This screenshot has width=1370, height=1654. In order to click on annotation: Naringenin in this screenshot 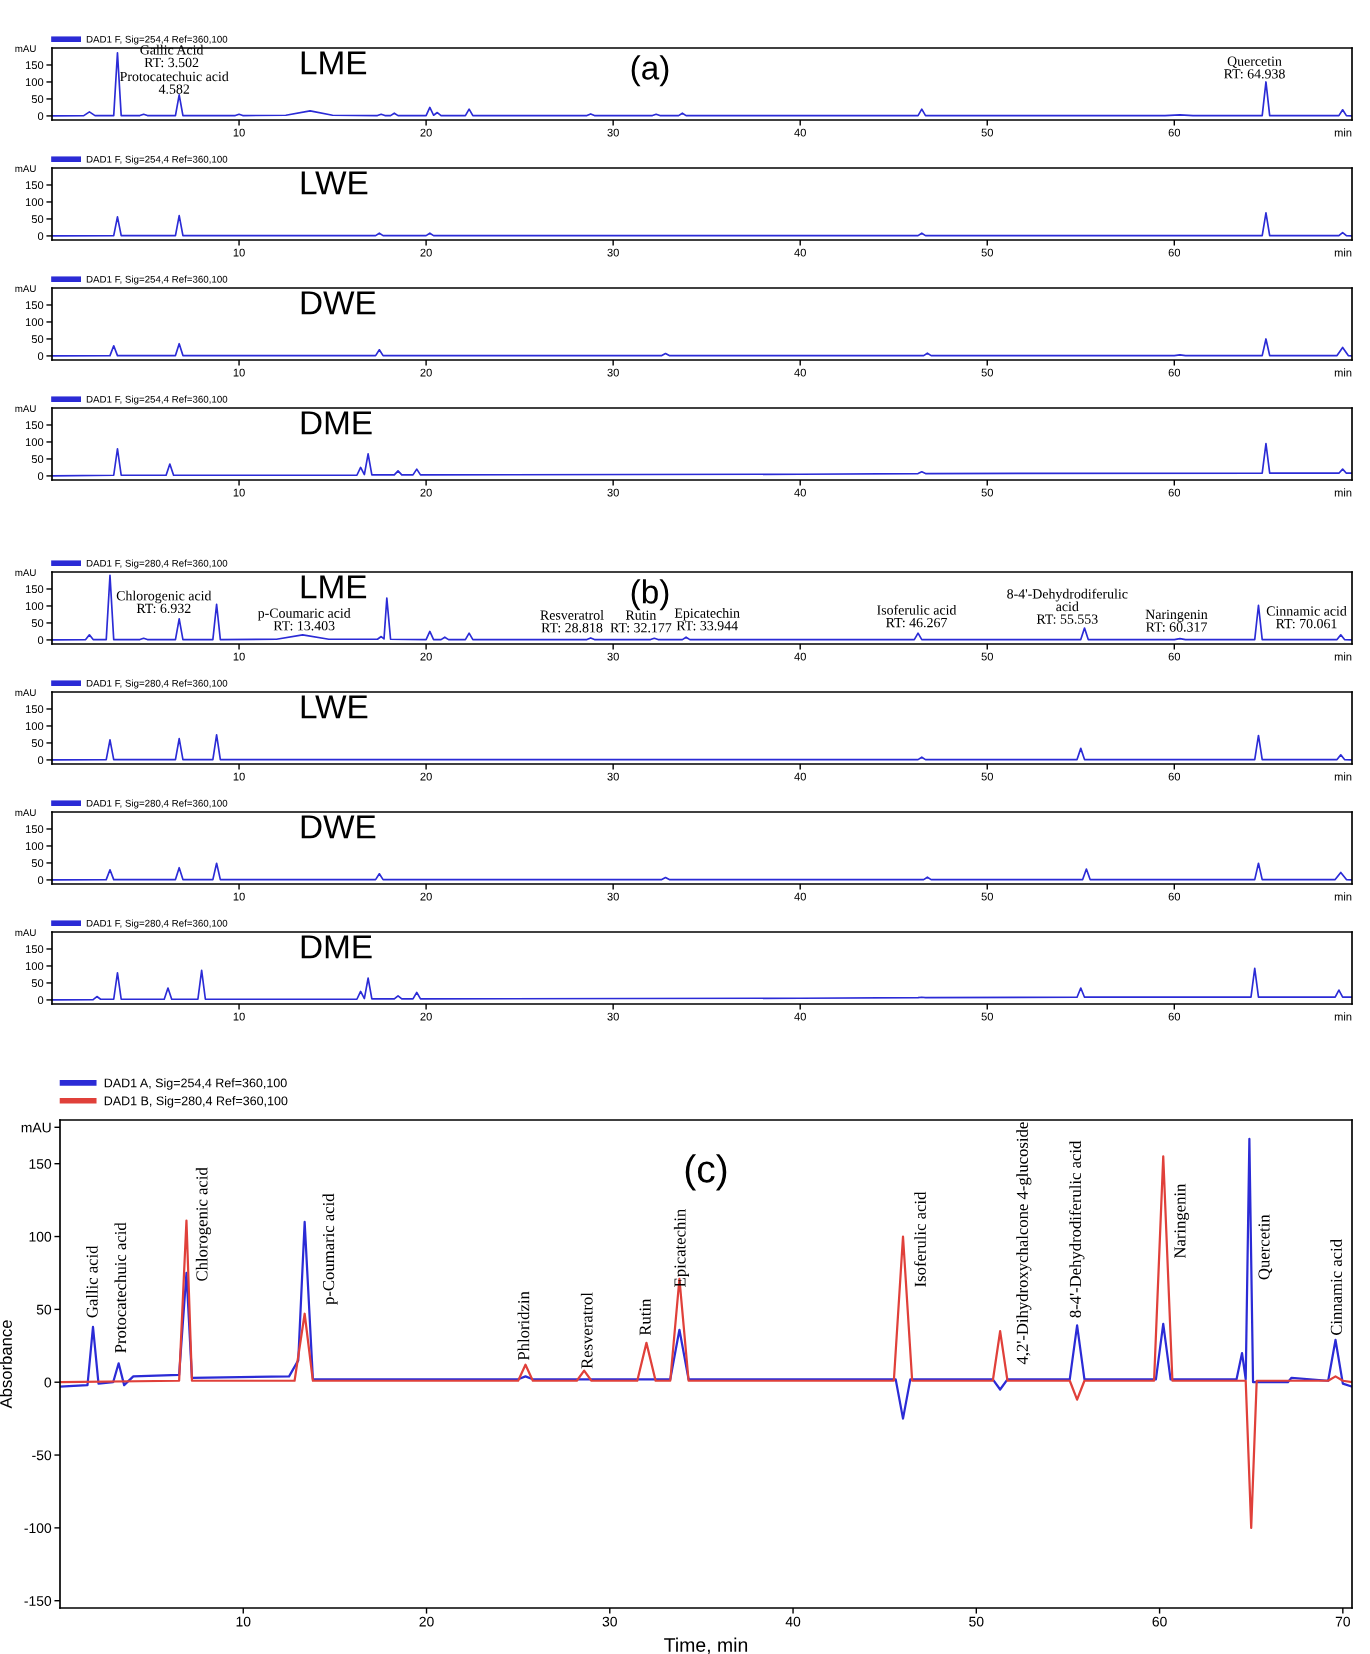, I will do `click(1182, 1221)`.